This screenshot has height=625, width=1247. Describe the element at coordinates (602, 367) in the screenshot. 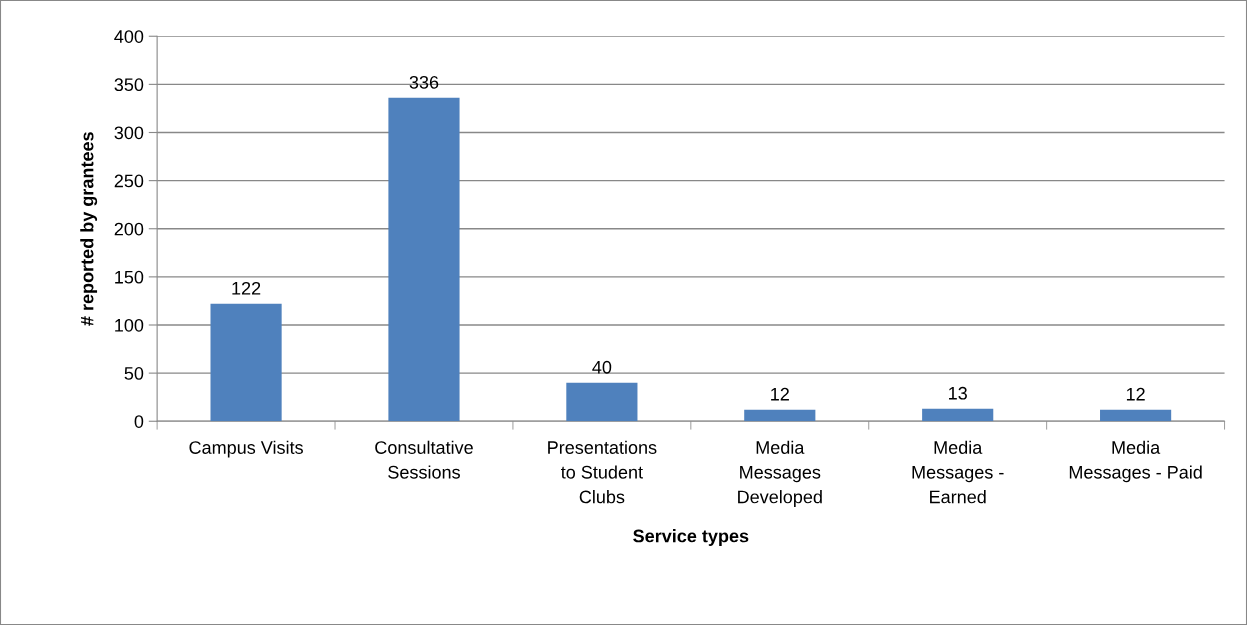

I see `data-label: 40` at that location.